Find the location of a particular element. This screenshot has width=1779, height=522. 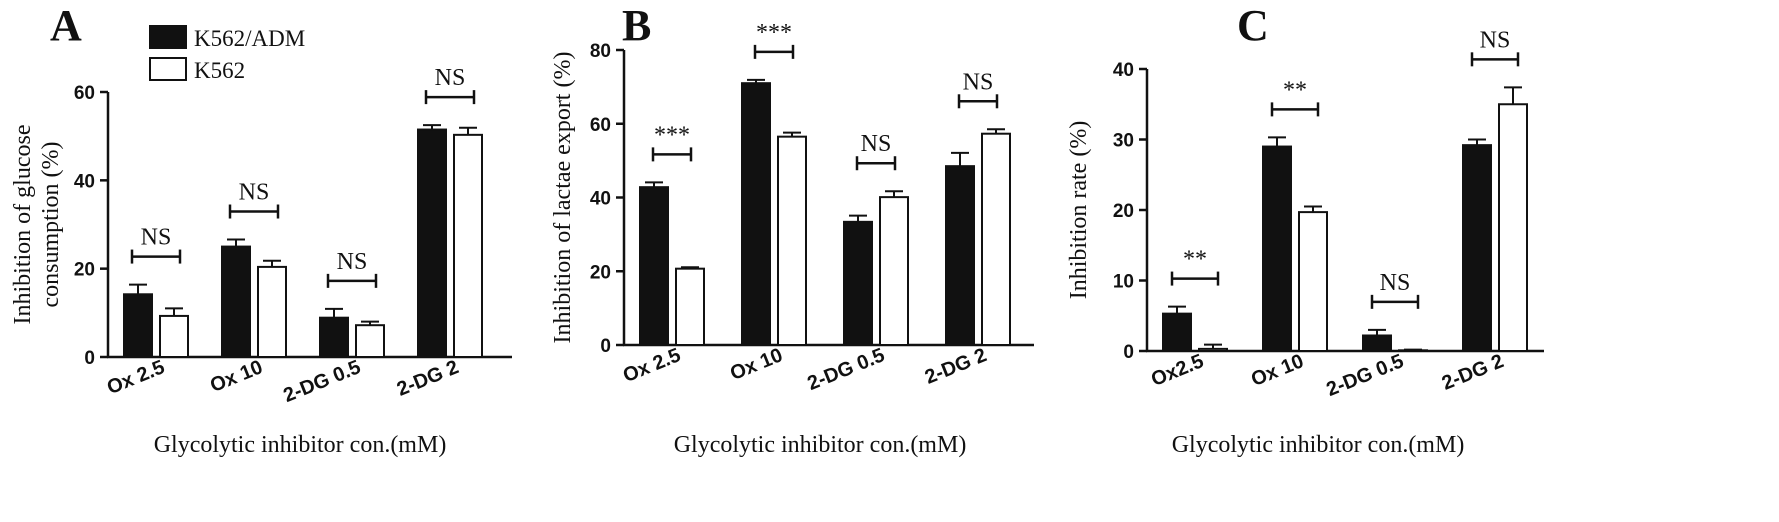

x-category-label: Ox2.5 is located at coordinates (1177, 370).